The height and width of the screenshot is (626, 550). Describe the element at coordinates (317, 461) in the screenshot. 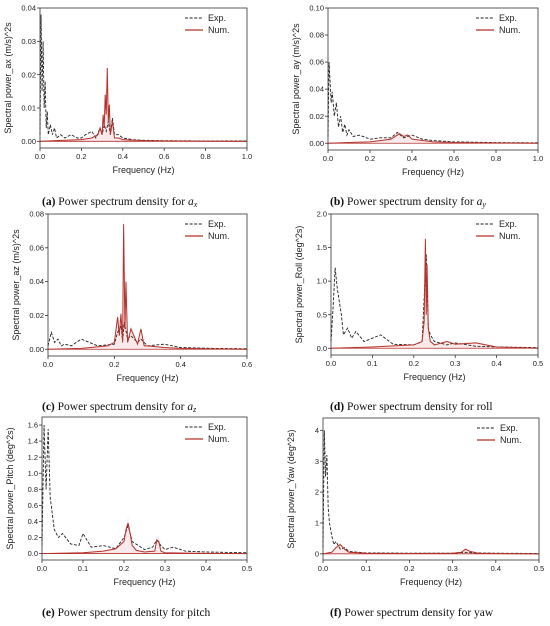

I see `y-tick-label: 3` at that location.